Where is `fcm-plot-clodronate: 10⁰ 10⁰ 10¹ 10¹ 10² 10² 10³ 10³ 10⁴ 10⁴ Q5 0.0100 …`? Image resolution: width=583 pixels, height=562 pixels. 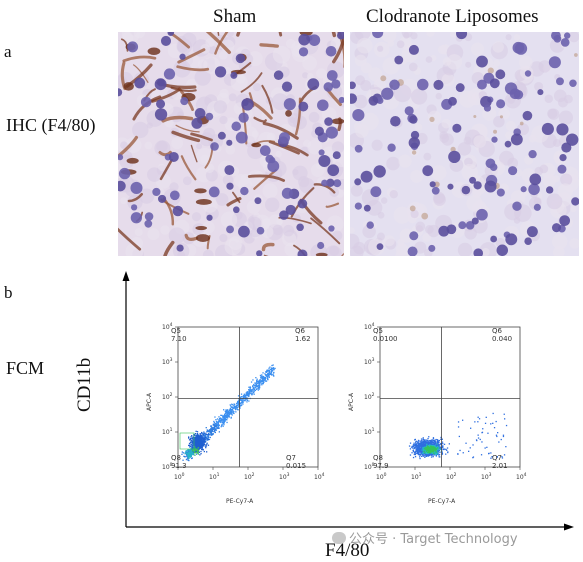
fcm-plot-clodronate: 10⁰ 10⁰ 10¹ 10¹ 10² 10² 10³ 10³ 10⁴ 10⁴ Q5 0.0100 … is located at coordinates (439, 412).